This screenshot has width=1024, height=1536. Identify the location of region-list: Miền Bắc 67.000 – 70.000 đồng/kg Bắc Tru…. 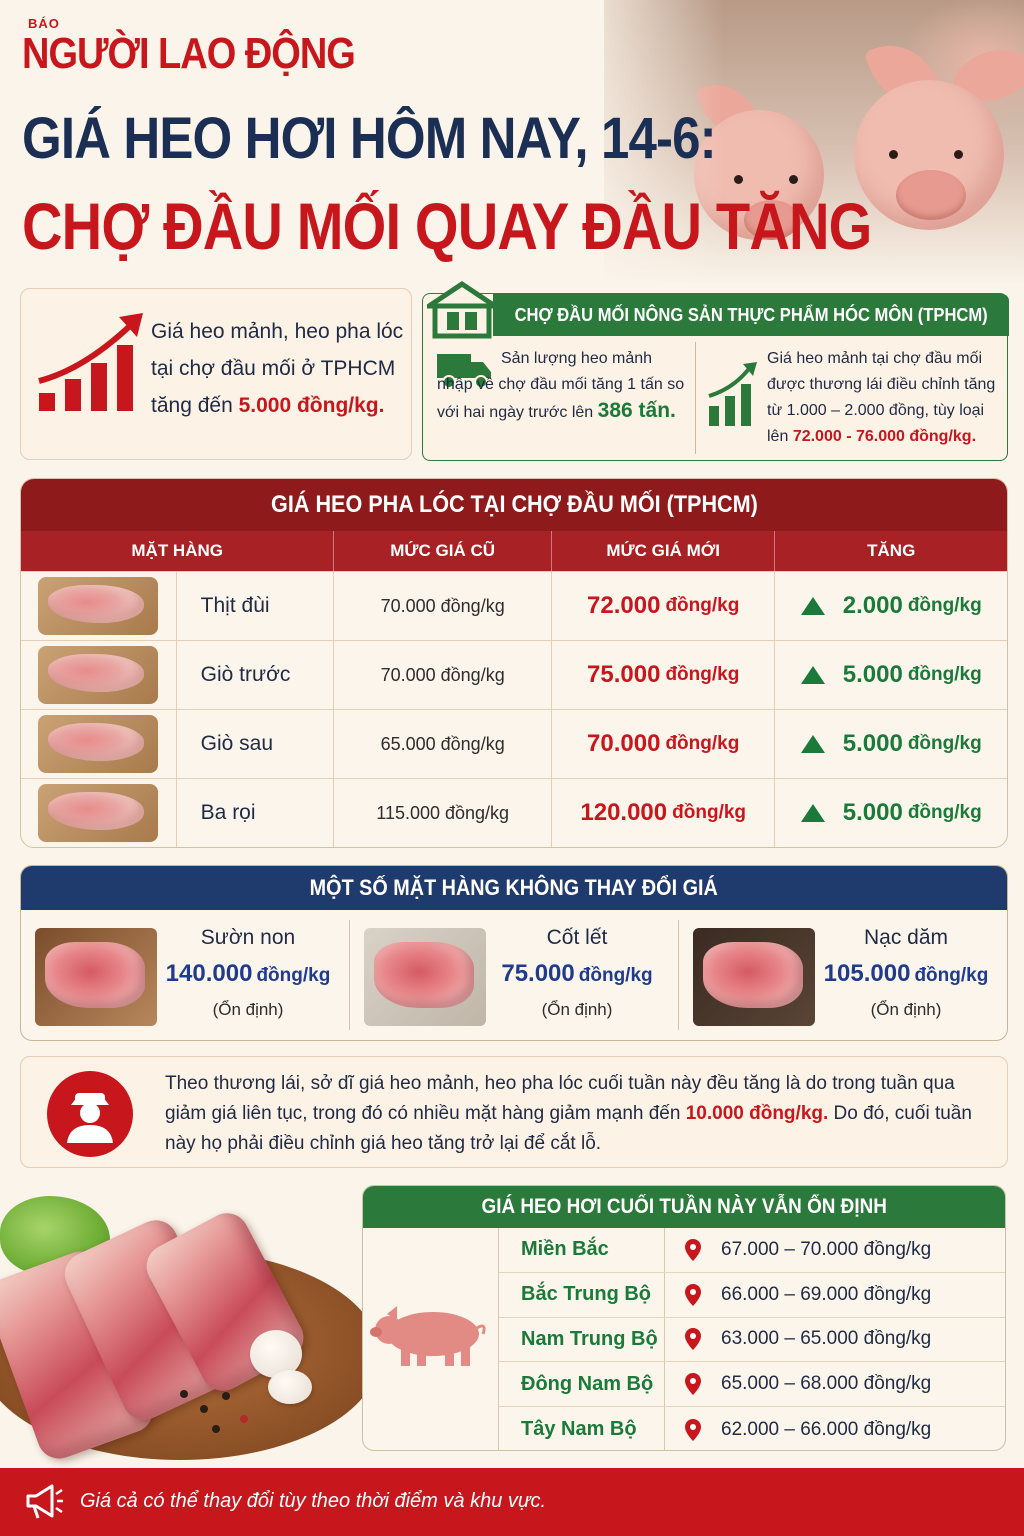
(752, 1339).